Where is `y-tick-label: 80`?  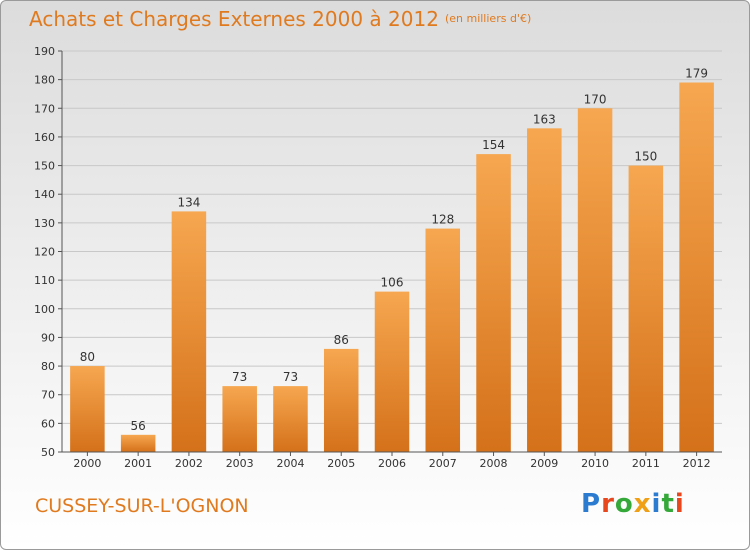
y-tick-label: 80 is located at coordinates (48, 366).